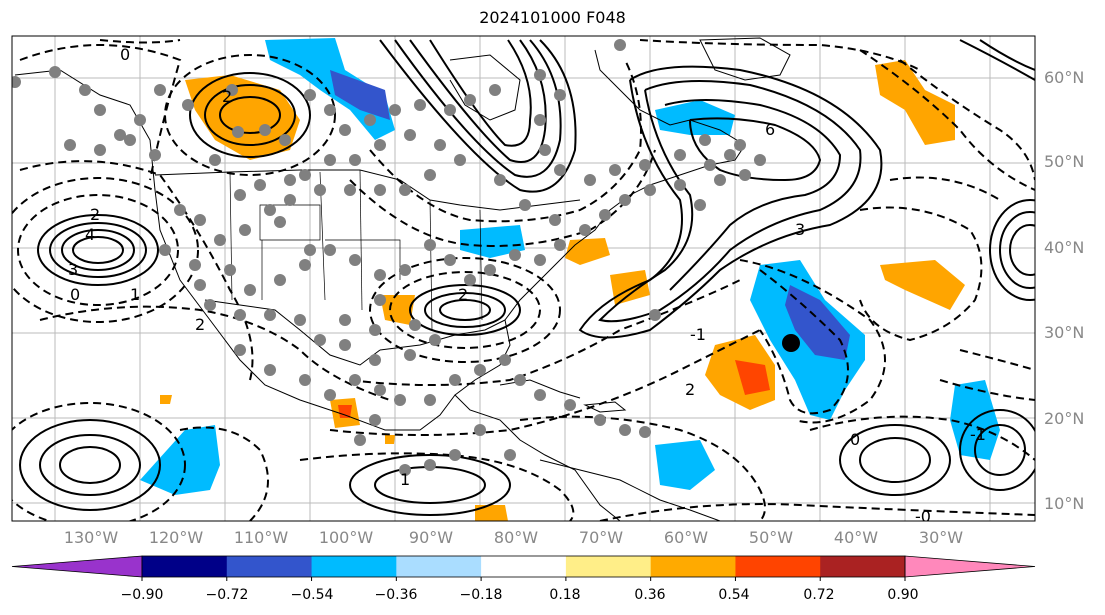 This screenshot has height=615, width=1105. What do you see at coordinates (176, 537) in the screenshot?
I see `lon-label: 120°W` at bounding box center [176, 537].